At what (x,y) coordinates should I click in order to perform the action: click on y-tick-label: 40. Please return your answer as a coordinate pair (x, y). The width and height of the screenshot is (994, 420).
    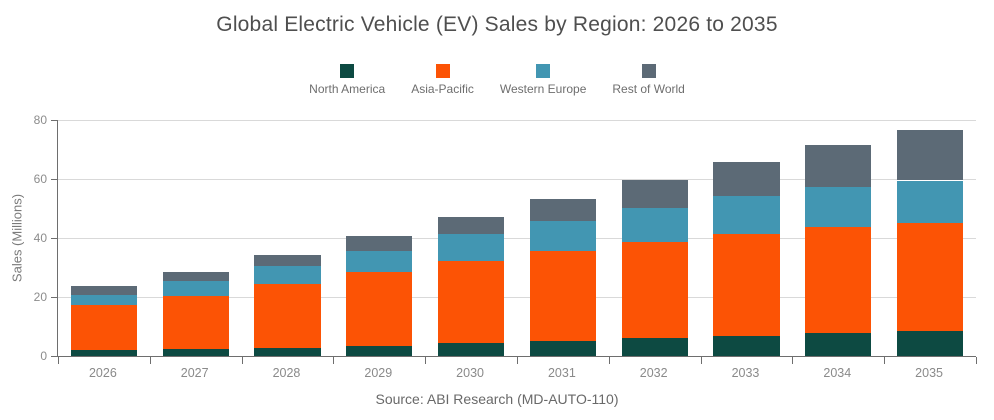
    Looking at the image, I should click on (40, 238).